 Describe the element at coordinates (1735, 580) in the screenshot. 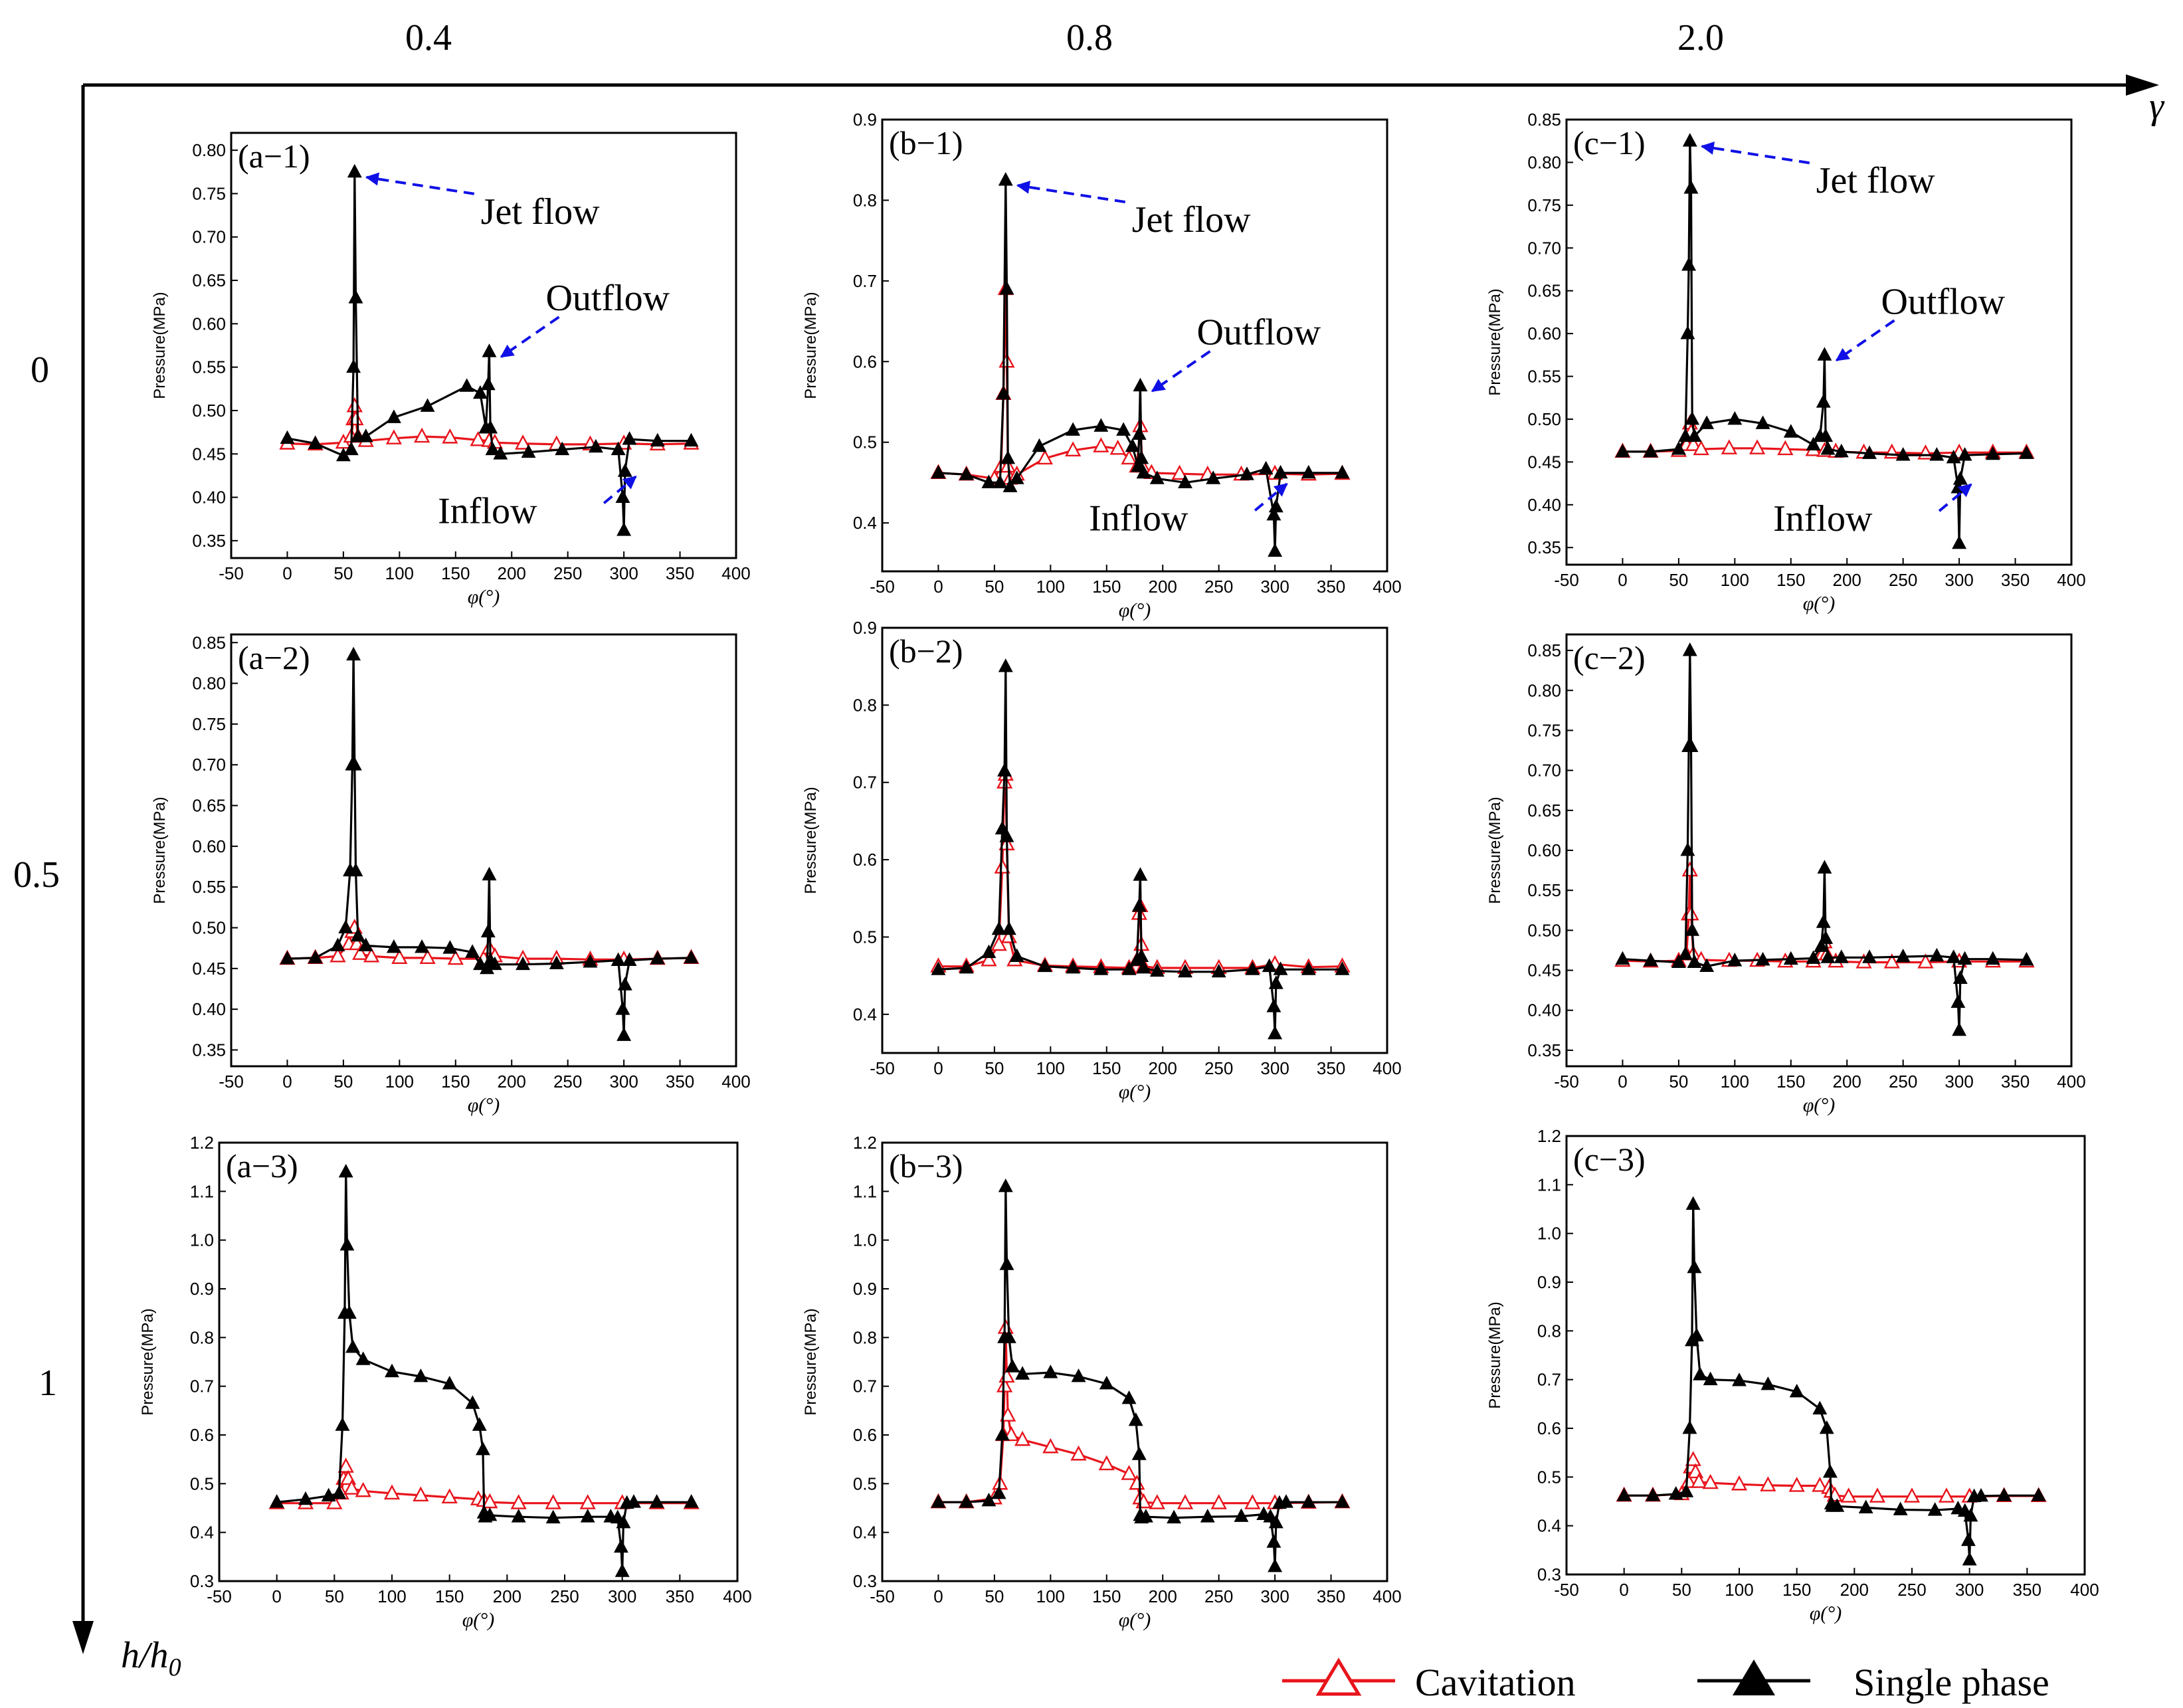

I see `x-tick-label: 100` at that location.